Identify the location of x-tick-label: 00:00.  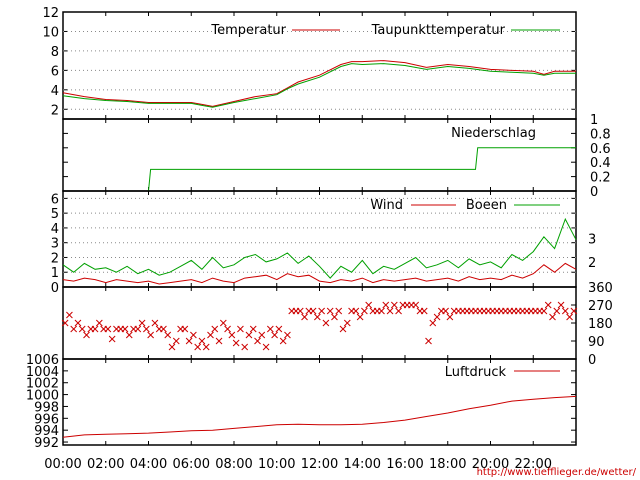
(62, 464).